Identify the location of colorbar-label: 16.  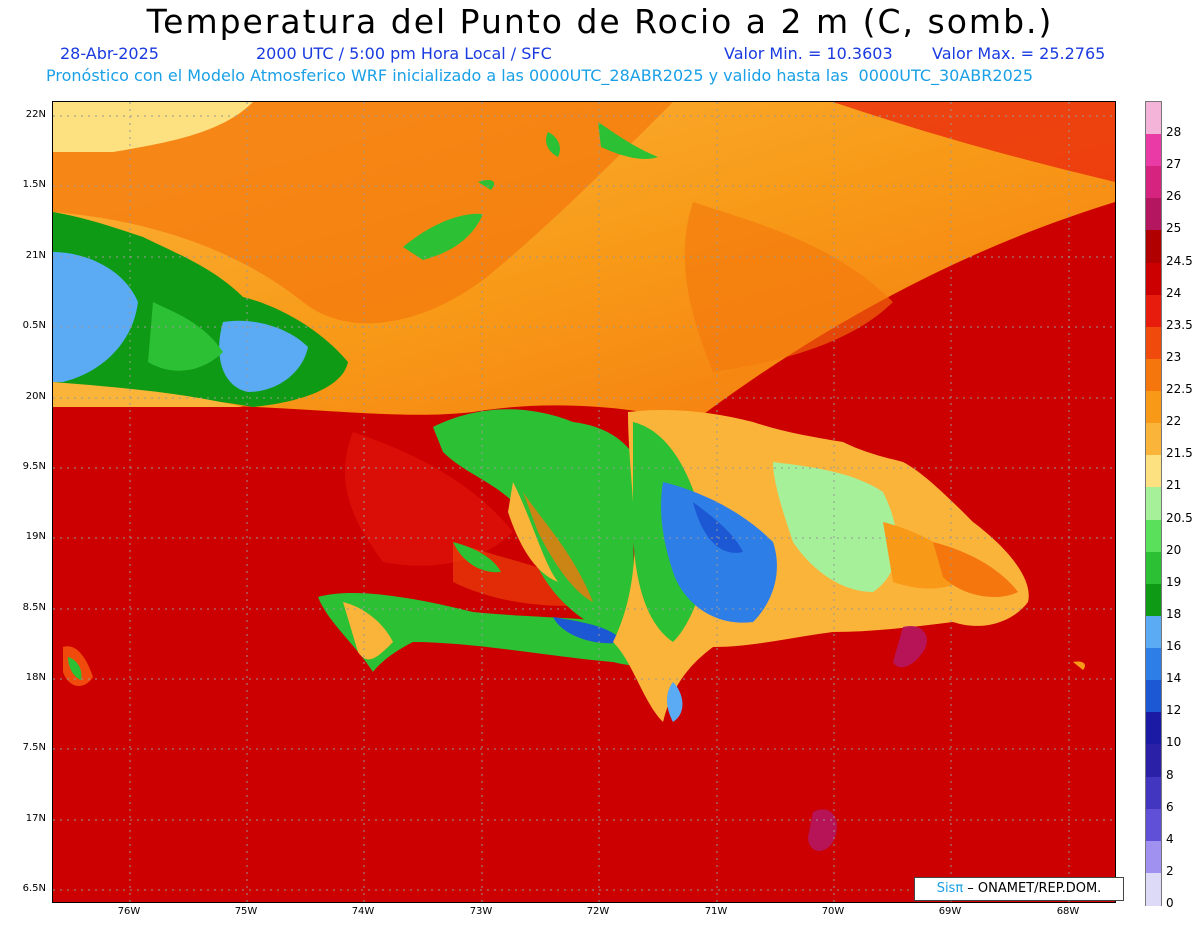
(1174, 646).